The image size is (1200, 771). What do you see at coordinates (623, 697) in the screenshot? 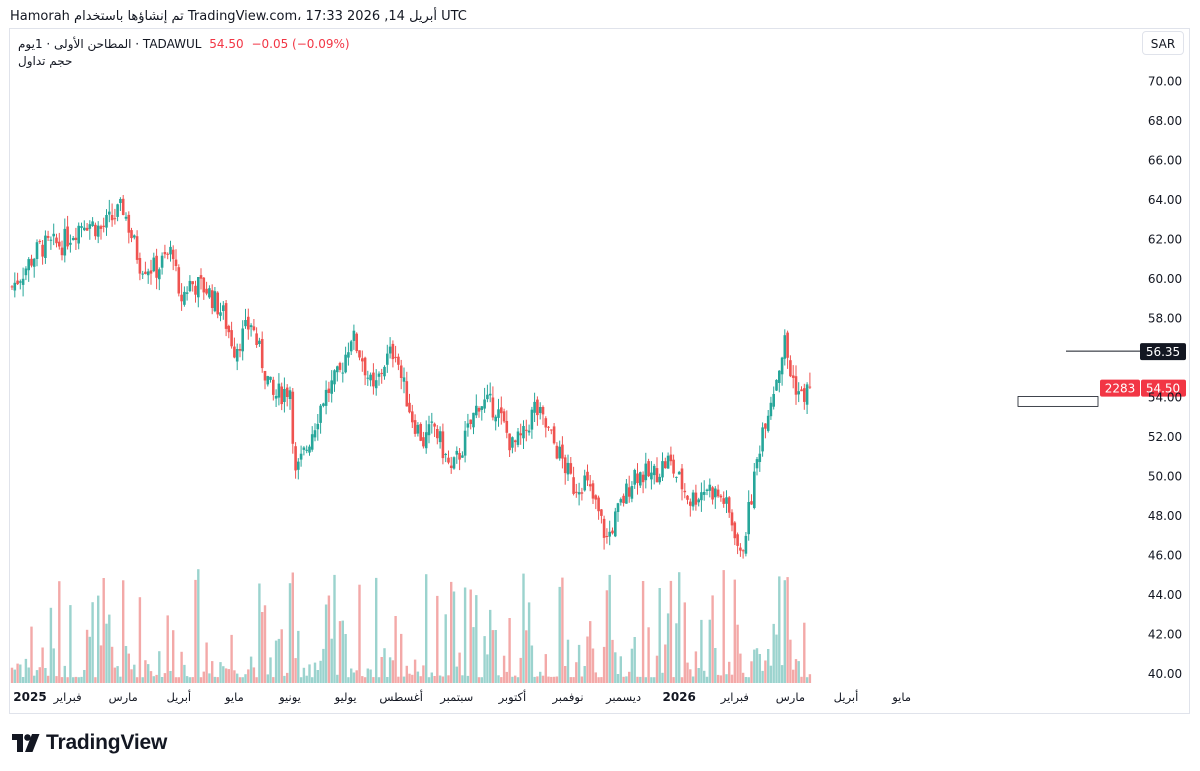
I see `time-axis-tick: ديسمبر` at bounding box center [623, 697].